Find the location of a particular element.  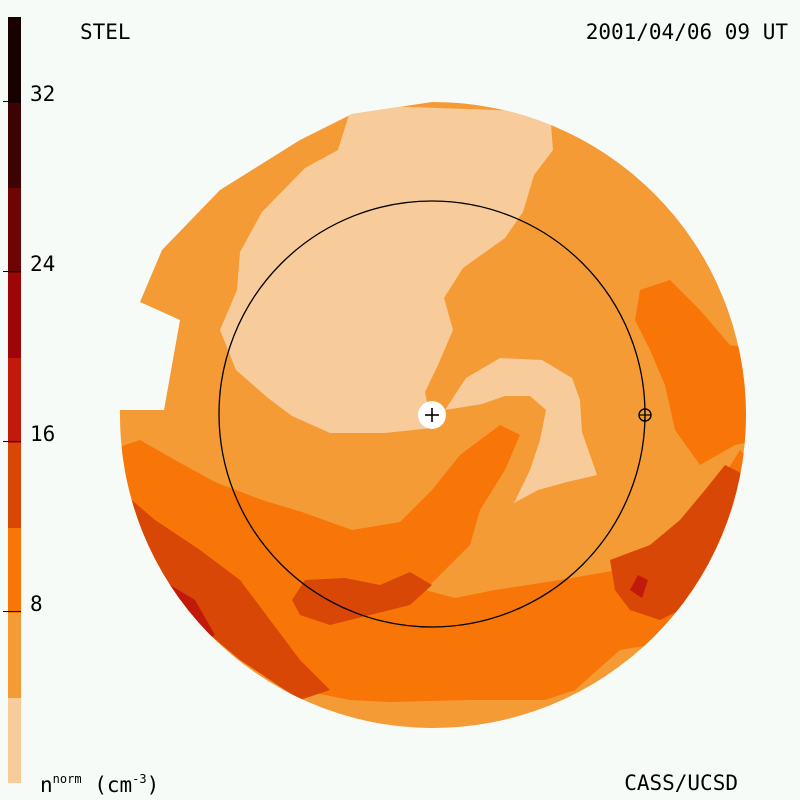

unit-label: nnorm (cm-3) is located at coordinates (99, 784).